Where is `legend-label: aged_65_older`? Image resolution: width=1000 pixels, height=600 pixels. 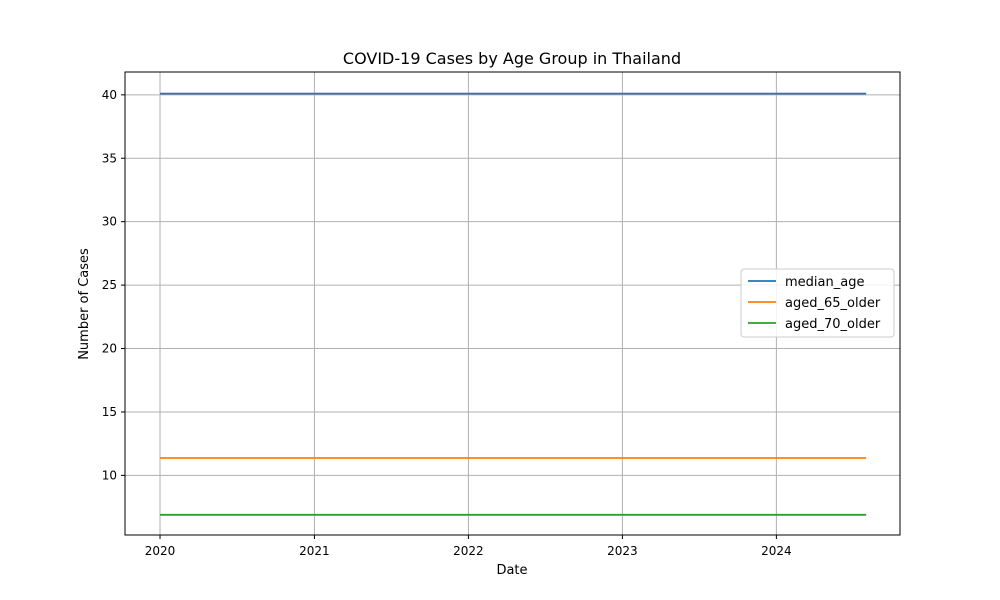
legend-label: aged_65_older is located at coordinates (833, 303).